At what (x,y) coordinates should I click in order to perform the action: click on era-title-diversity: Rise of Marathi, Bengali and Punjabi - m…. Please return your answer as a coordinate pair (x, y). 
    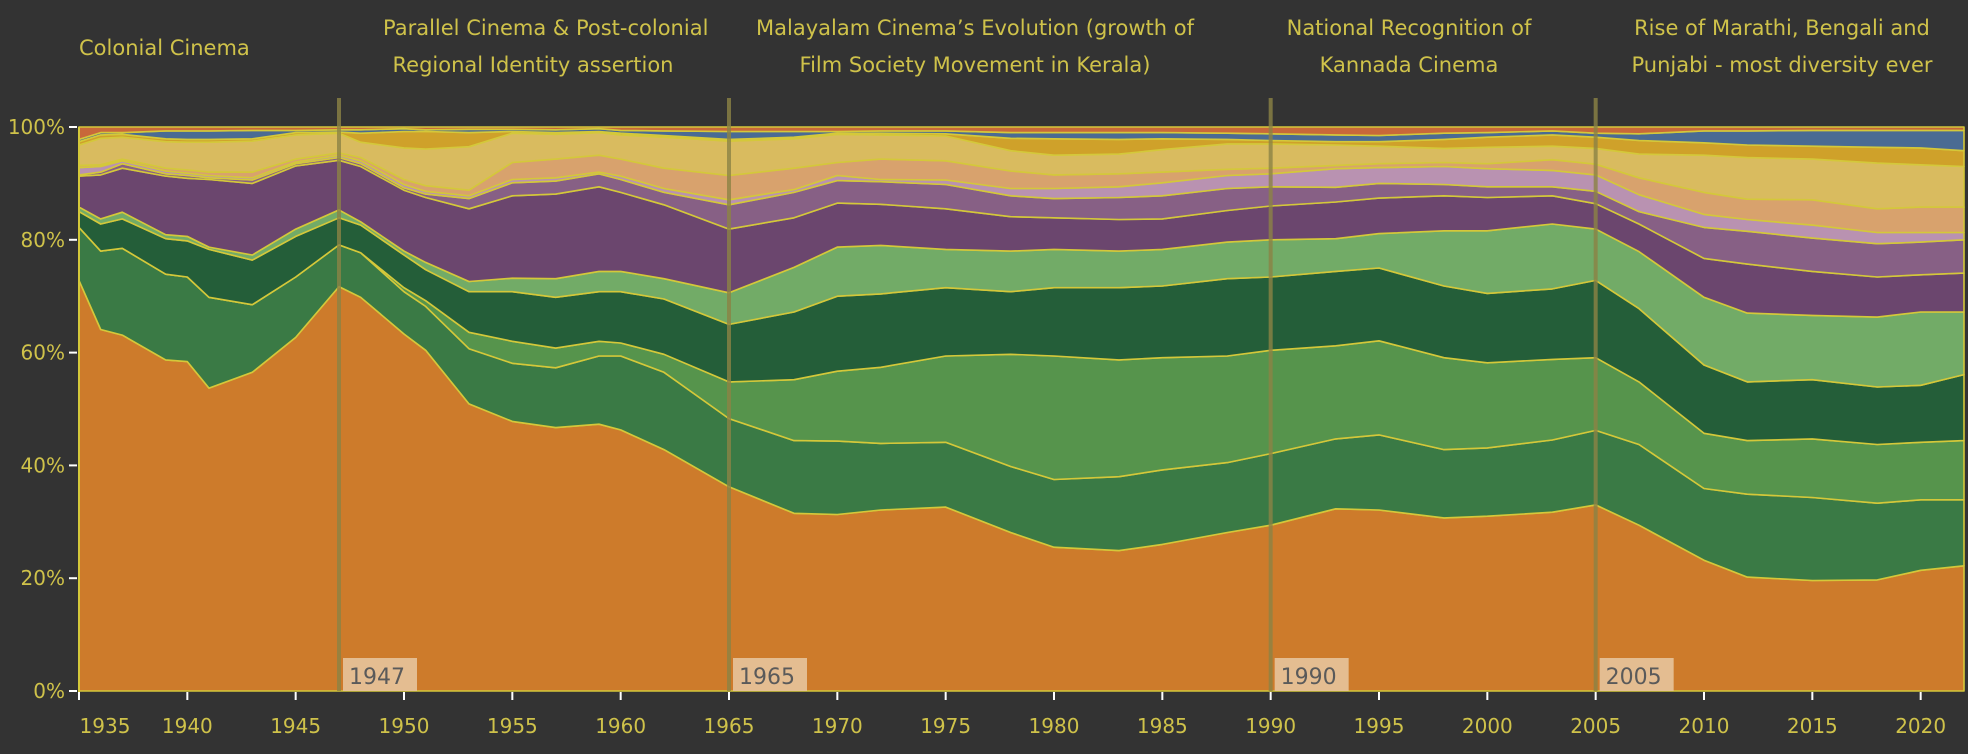
    Looking at the image, I should click on (1782, 47).